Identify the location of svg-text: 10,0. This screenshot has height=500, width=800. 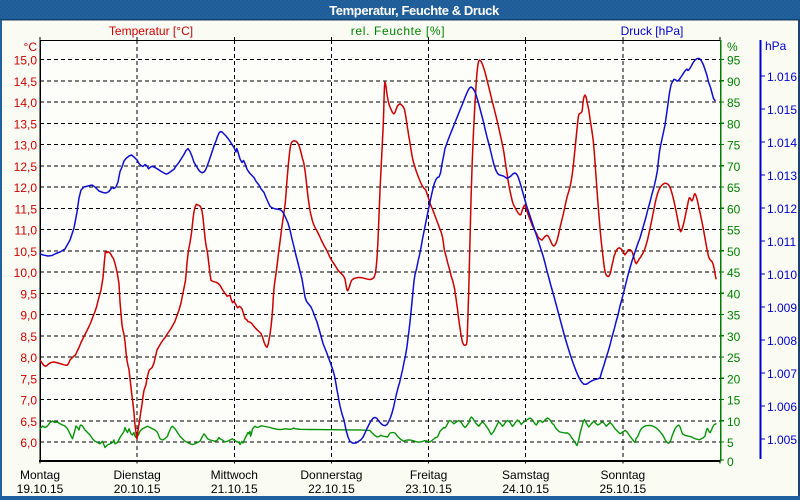
(26, 273).